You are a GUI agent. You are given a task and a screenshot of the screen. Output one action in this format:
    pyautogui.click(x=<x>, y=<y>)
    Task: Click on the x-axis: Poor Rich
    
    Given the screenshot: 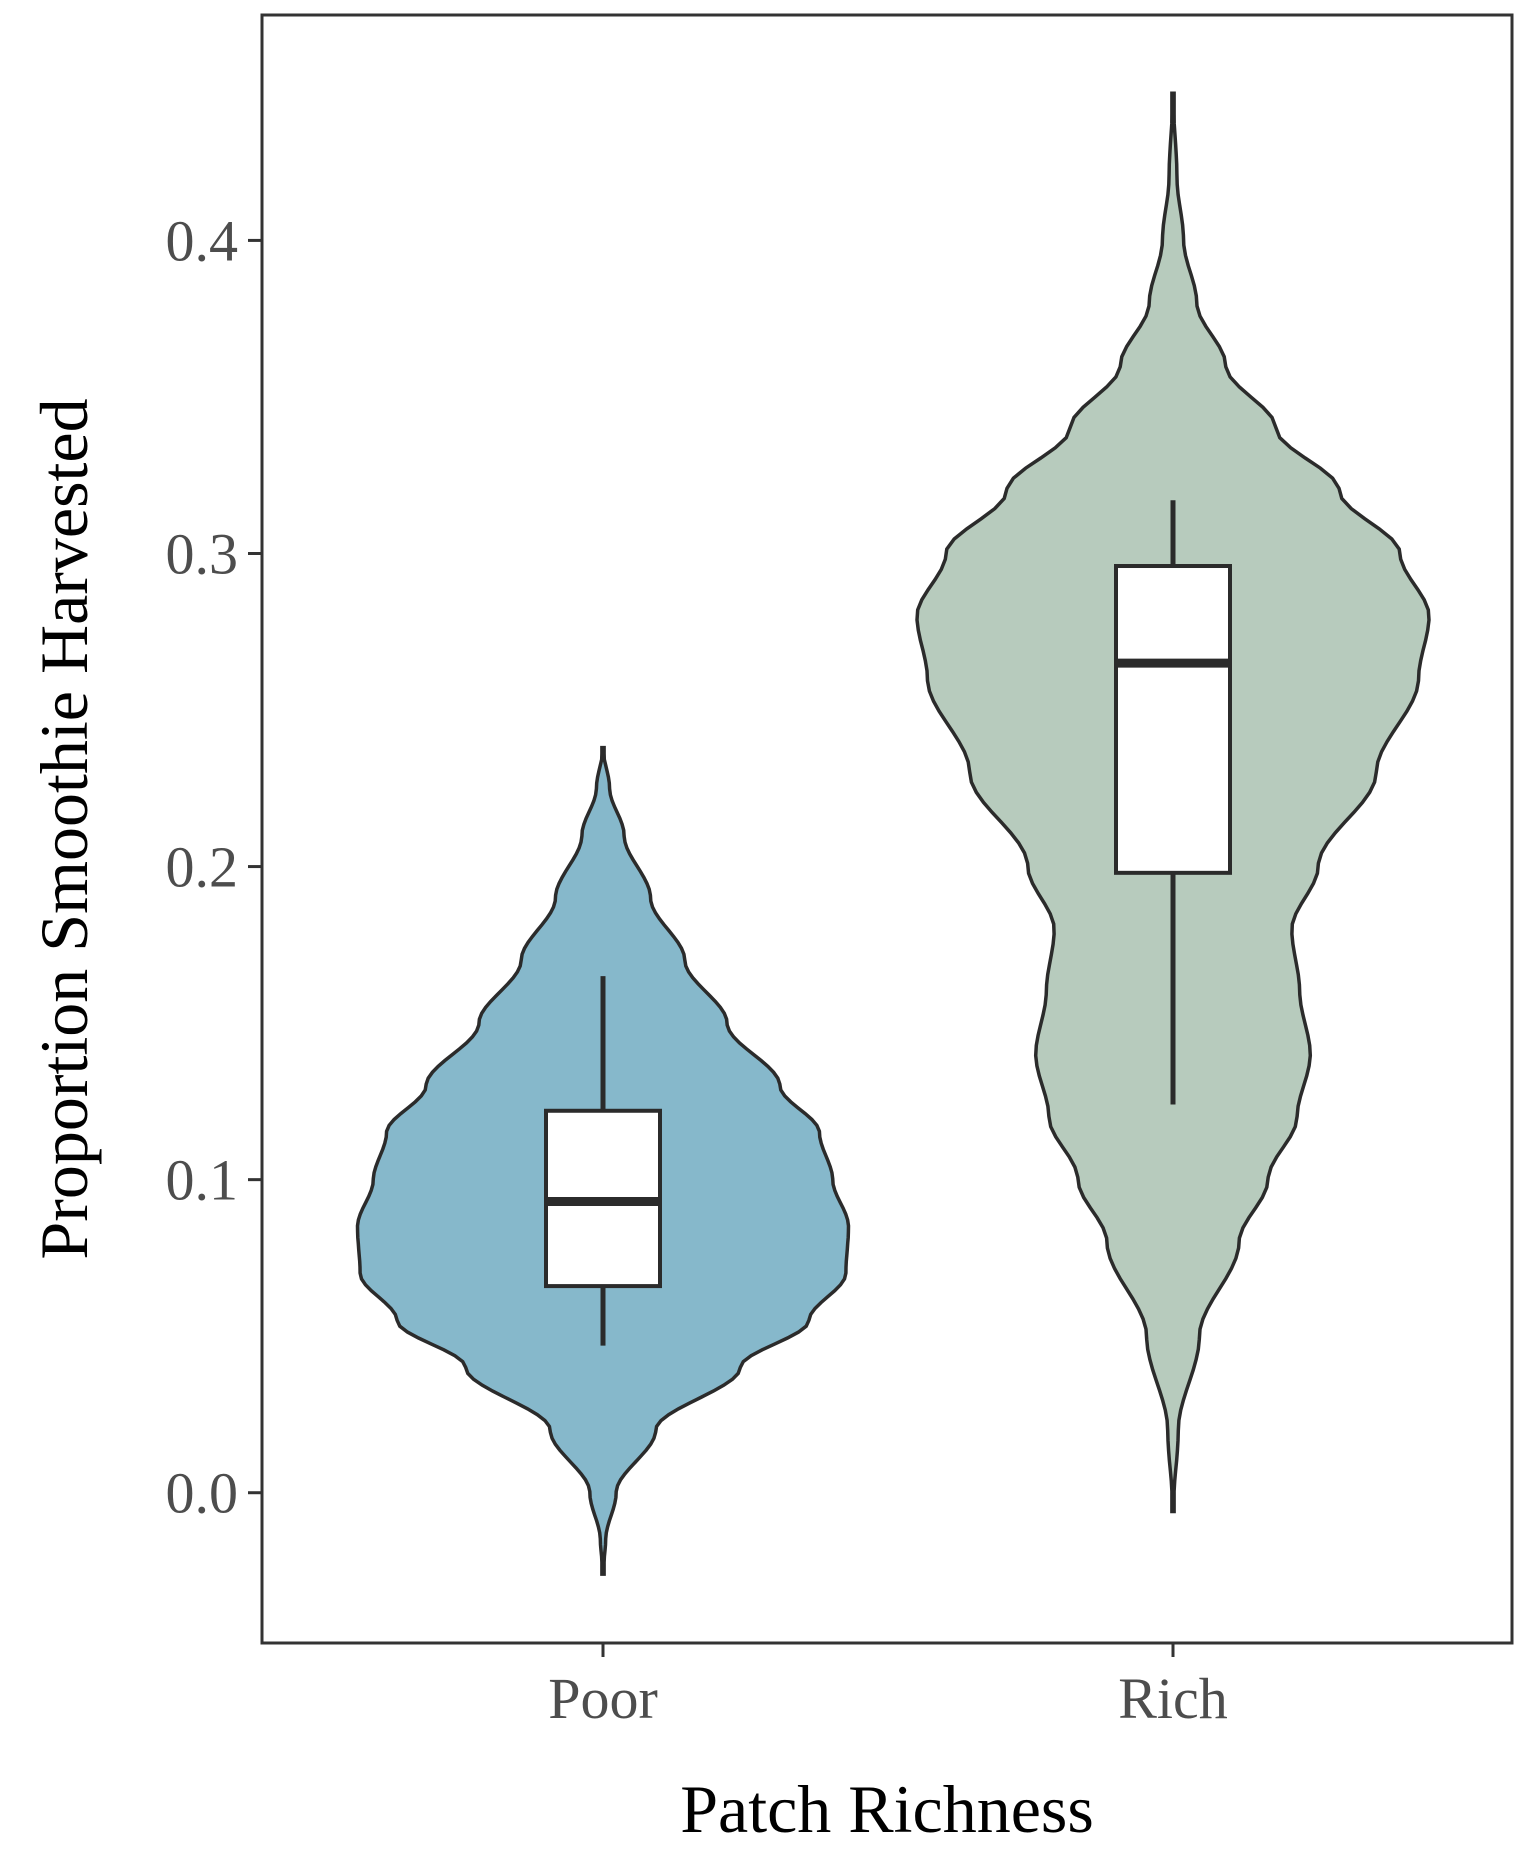 What is the action you would take?
    pyautogui.click(x=888, y=1687)
    